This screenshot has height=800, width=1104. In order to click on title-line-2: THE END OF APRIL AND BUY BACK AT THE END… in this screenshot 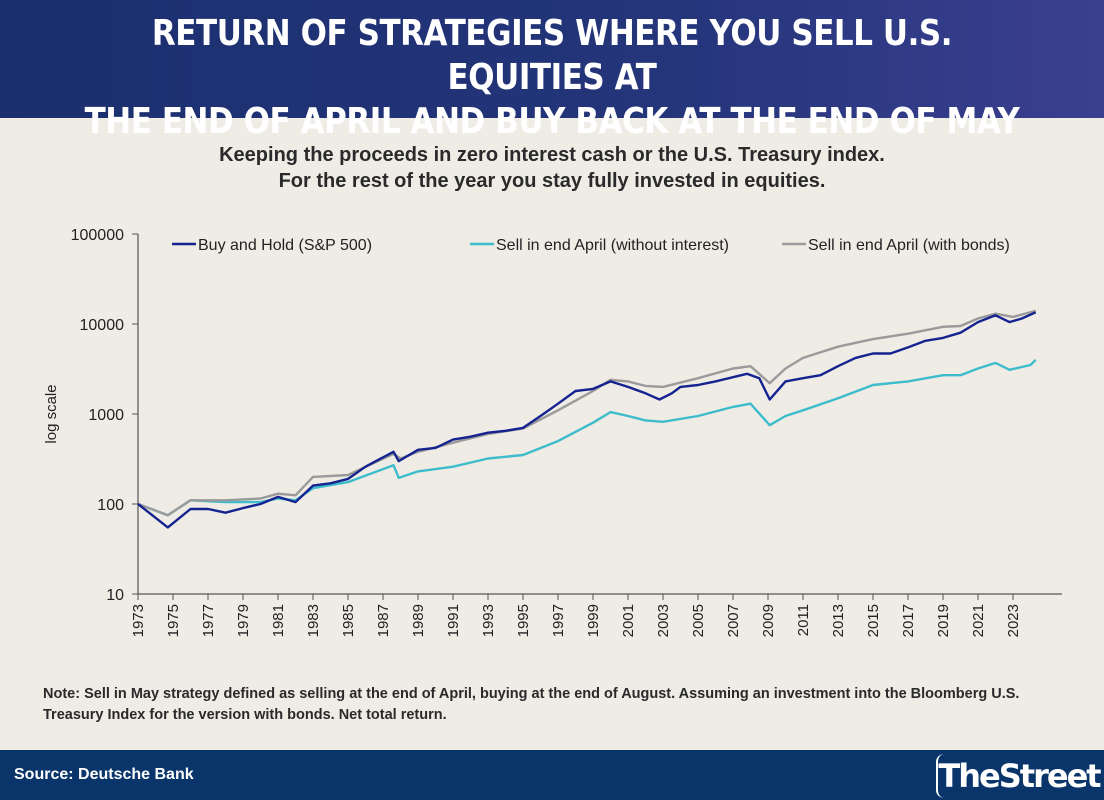, I will do `click(552, 121)`.